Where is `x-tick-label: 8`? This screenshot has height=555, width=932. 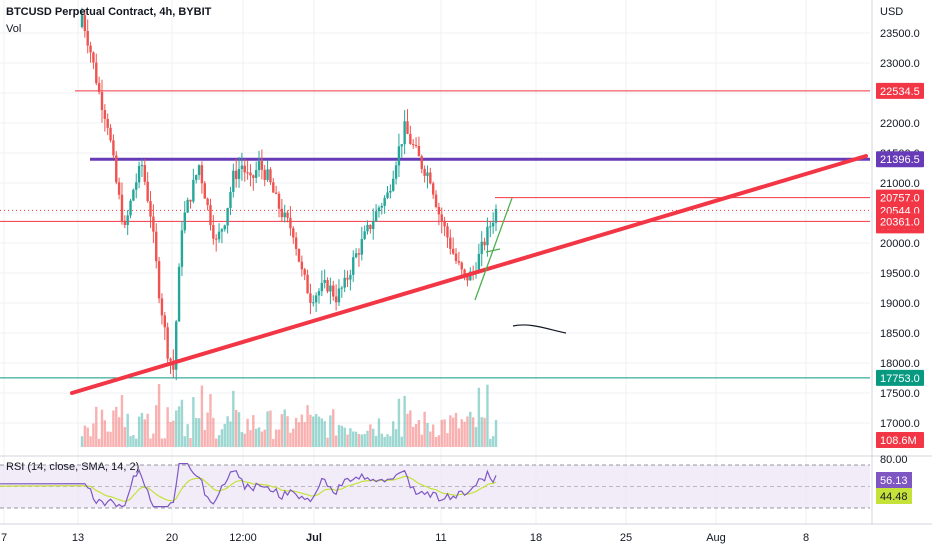
x-tick-label: 8 is located at coordinates (806, 538).